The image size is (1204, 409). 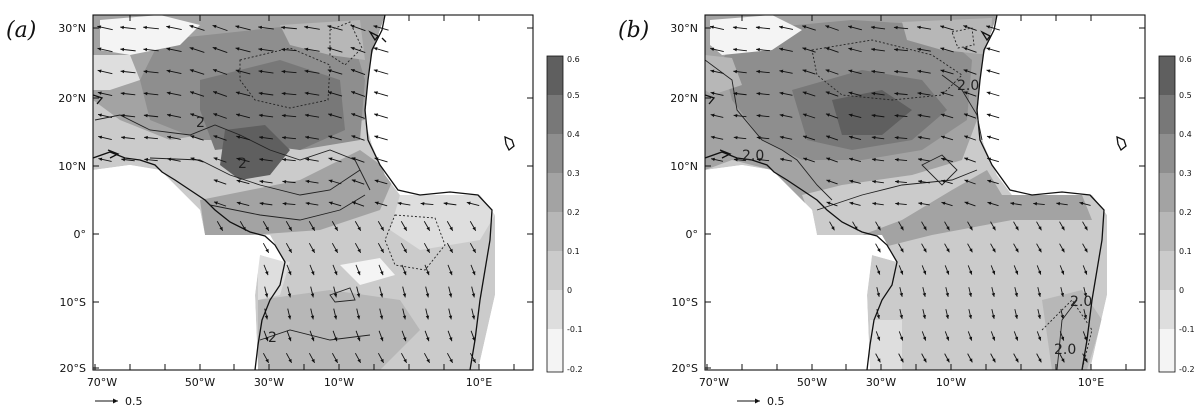 What do you see at coordinates (573, 134) in the screenshot?
I see `colorbar-tick-label: 0.4` at bounding box center [573, 134].